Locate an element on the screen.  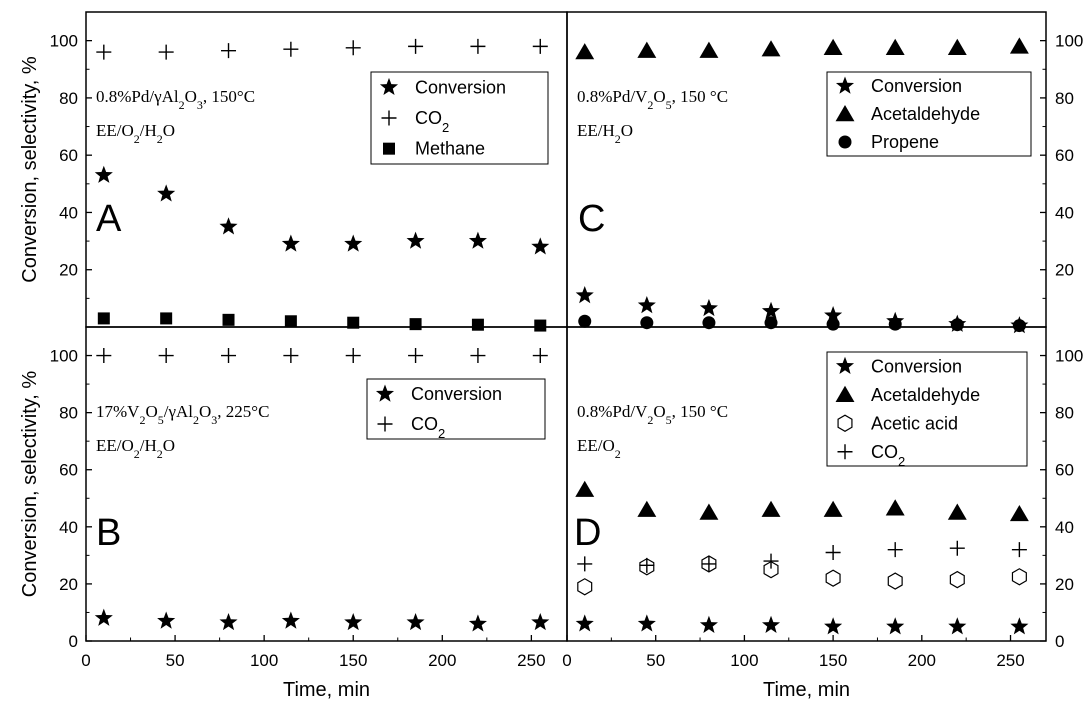
legend-label: CO2 is located at coordinates (432, 121).